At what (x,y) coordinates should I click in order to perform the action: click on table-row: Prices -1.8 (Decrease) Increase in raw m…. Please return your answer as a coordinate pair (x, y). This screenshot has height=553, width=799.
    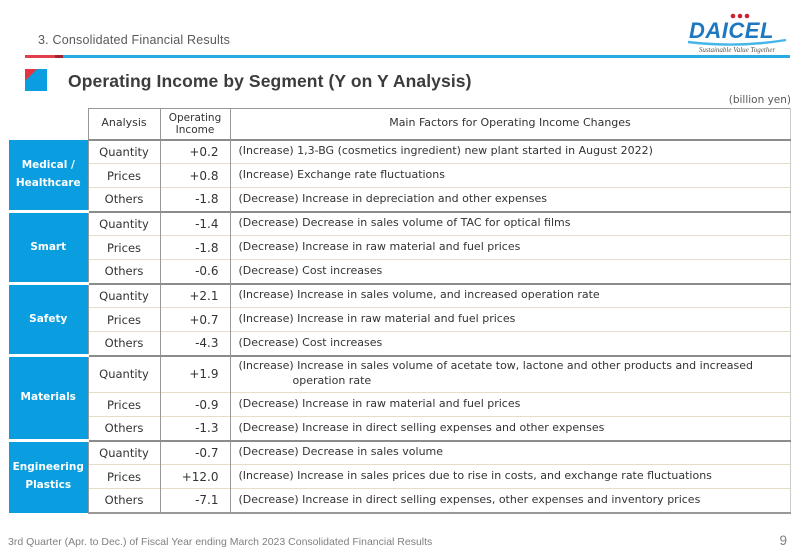
    Looking at the image, I should click on (400, 247).